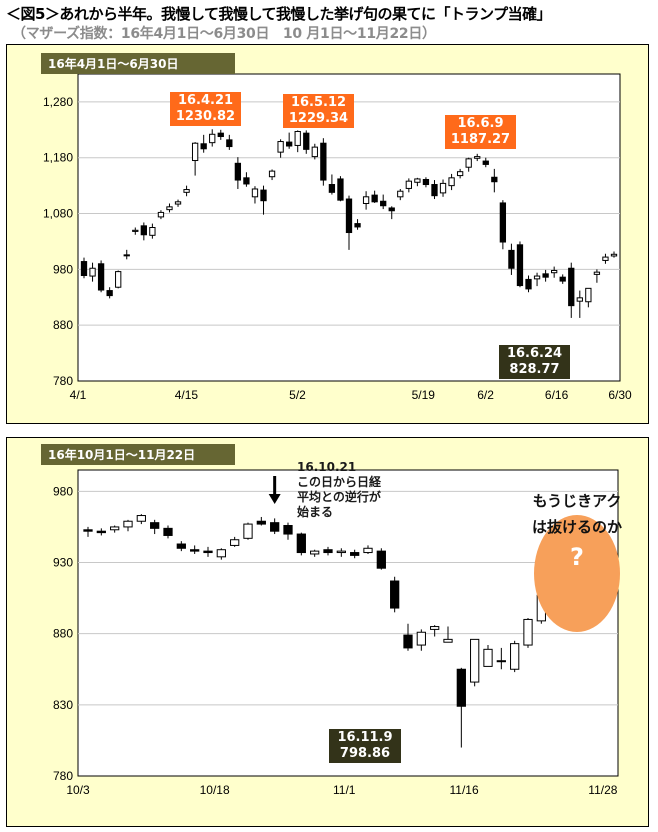  I want to click on x-tick-label: 6/30, so click(620, 395).